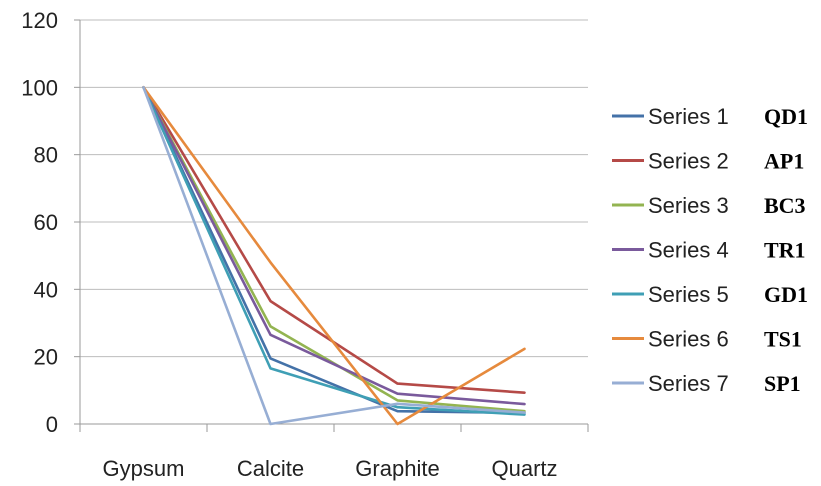 This screenshot has width=821, height=486. What do you see at coordinates (39, 20) in the screenshot?
I see `y-tick-label: 120` at bounding box center [39, 20].